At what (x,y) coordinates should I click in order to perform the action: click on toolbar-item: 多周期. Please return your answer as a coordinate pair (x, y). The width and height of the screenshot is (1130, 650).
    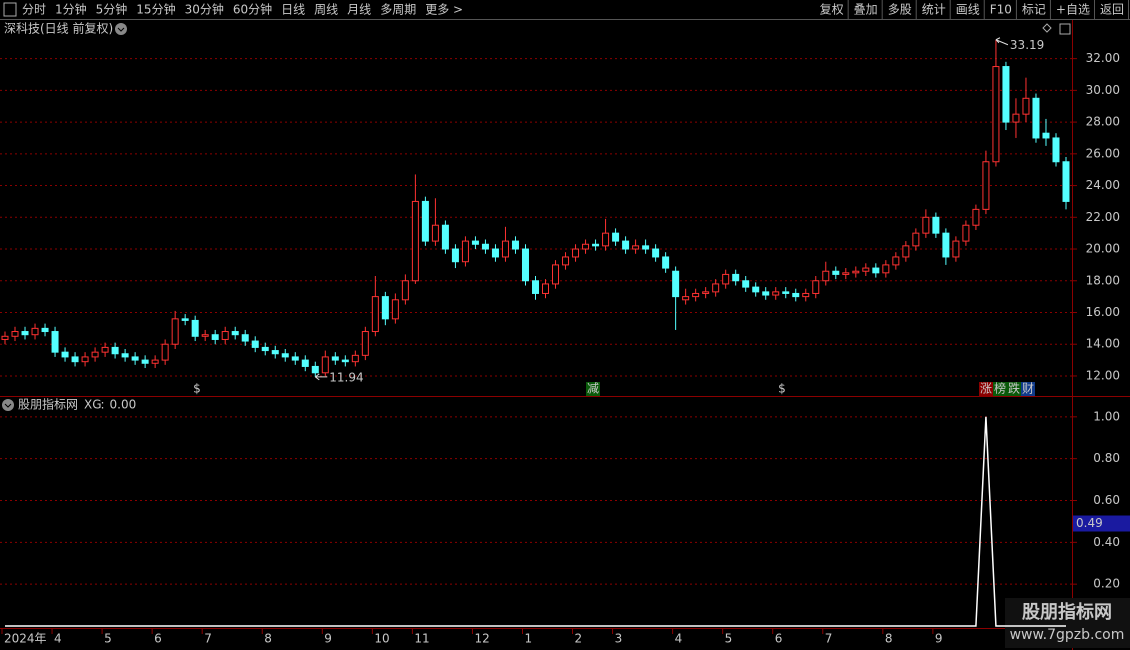
    Looking at the image, I should click on (398, 10).